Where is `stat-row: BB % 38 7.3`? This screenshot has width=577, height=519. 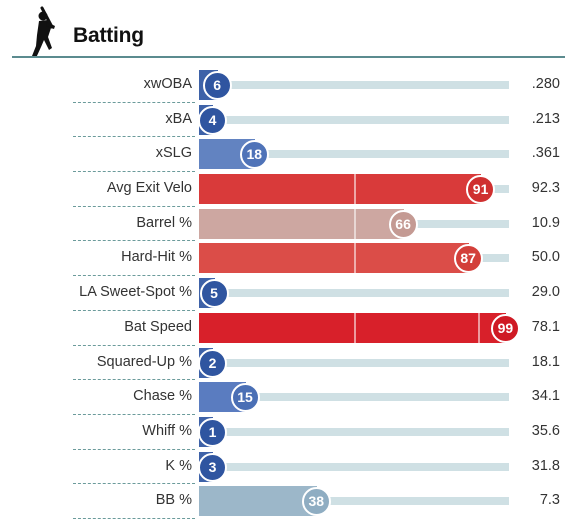
stat-row: BB % 38 7.3 is located at coordinates (288, 501).